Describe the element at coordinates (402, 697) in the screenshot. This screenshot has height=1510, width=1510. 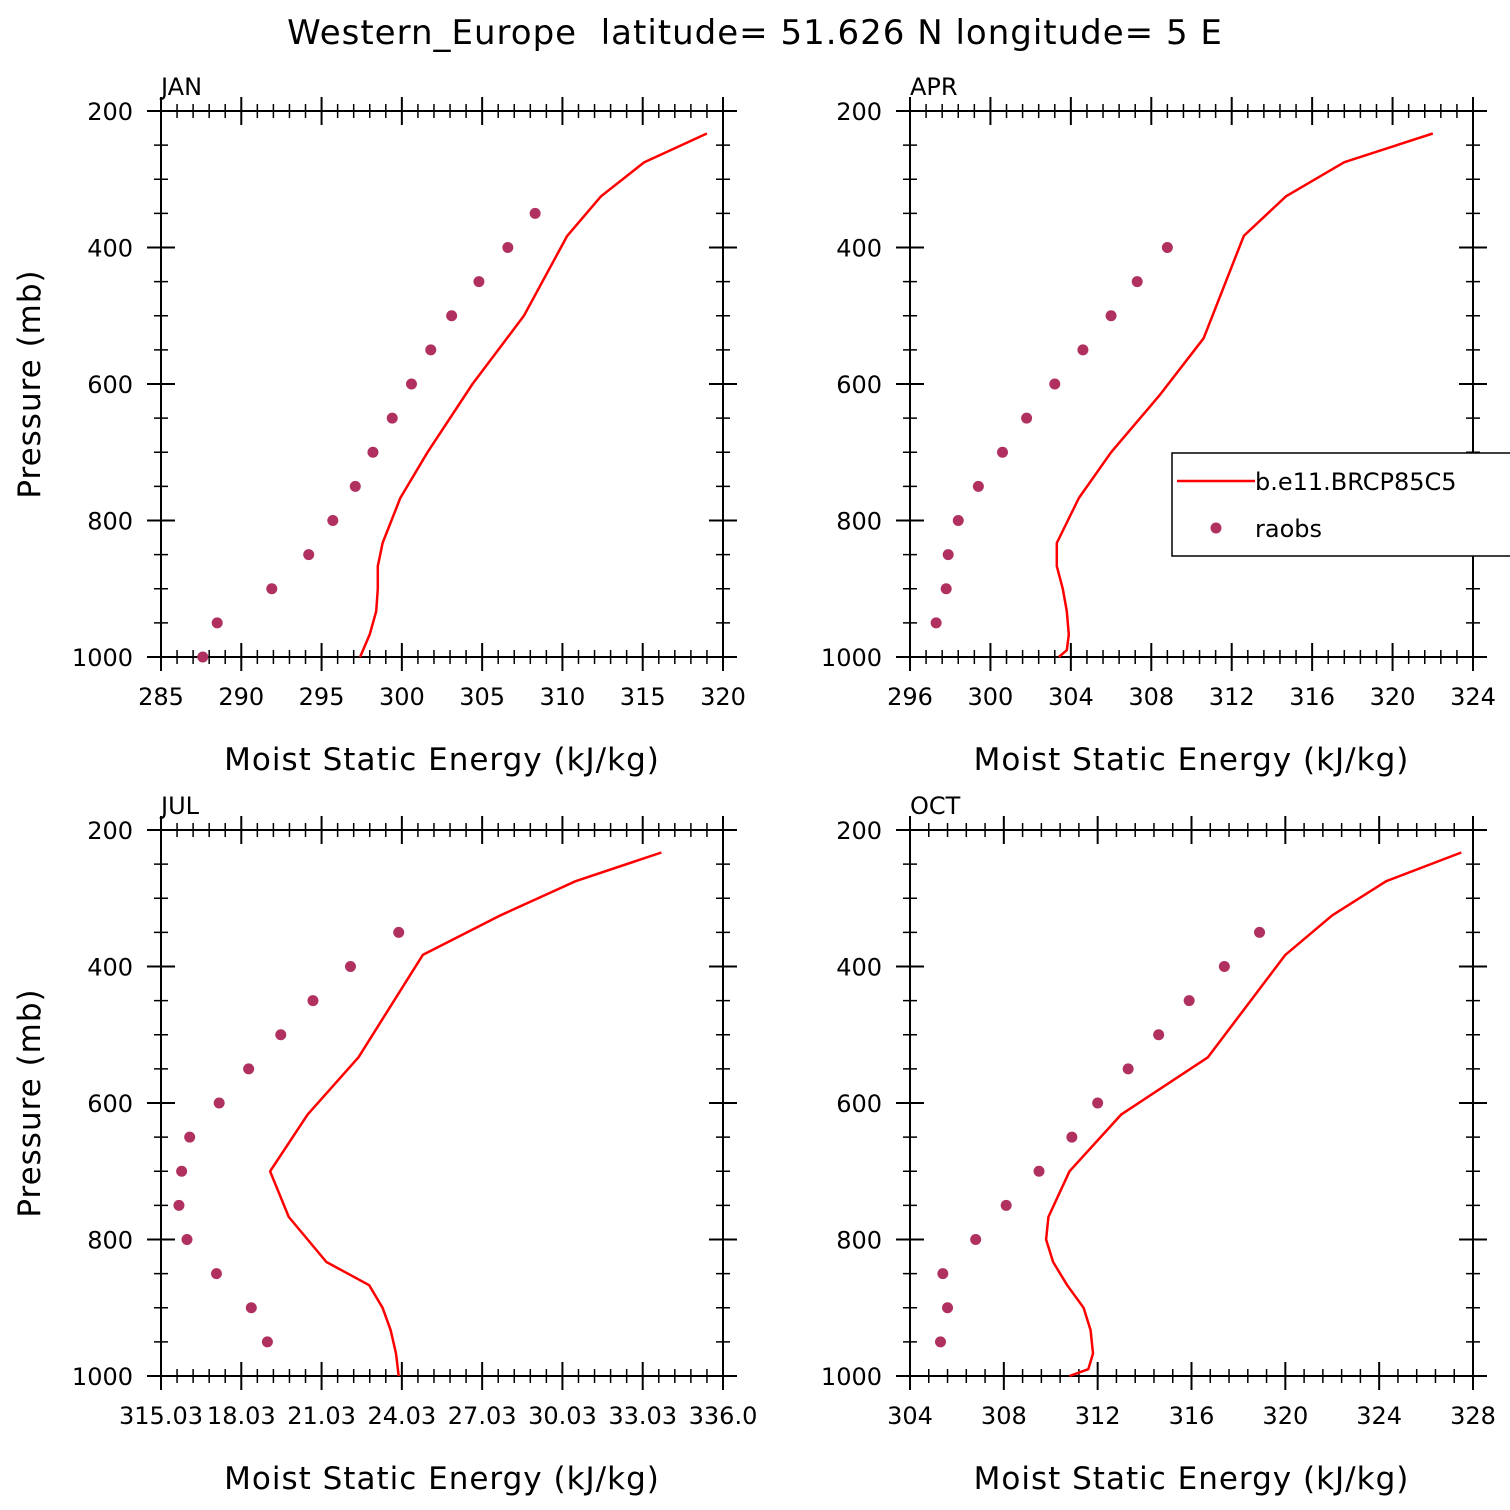
I see `x-tick-label: 300` at that location.